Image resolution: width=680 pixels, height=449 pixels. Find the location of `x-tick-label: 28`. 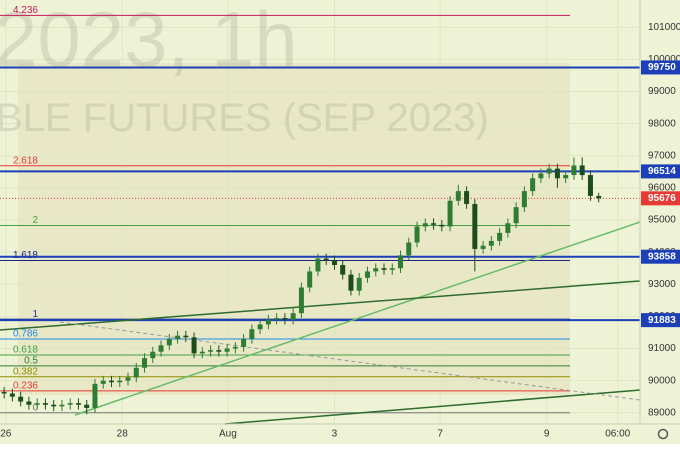

x-tick-label: 28 is located at coordinates (123, 434).